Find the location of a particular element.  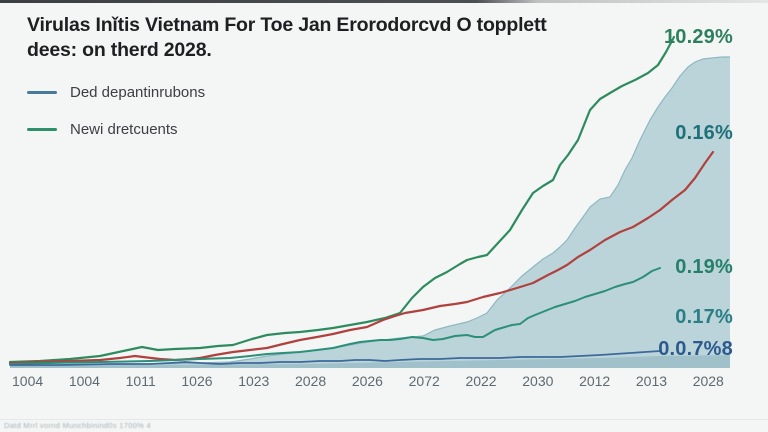

legend-item-newi-dretcuents: Newi dretcuents is located at coordinates (116, 129).